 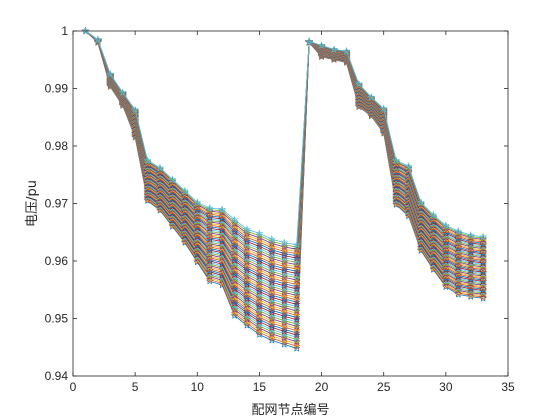 I want to click on y-tick-label: 0.99, so click(x=57, y=89).